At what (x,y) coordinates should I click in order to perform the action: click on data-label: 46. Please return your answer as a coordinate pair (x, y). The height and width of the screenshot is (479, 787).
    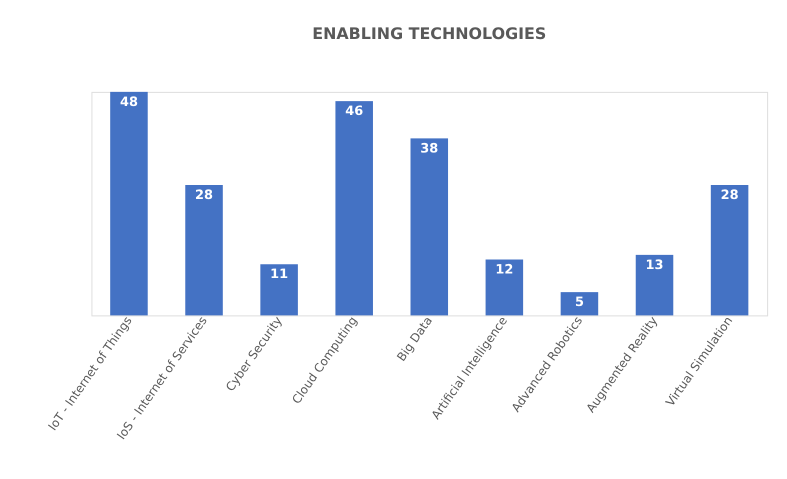
    Looking at the image, I should click on (354, 112).